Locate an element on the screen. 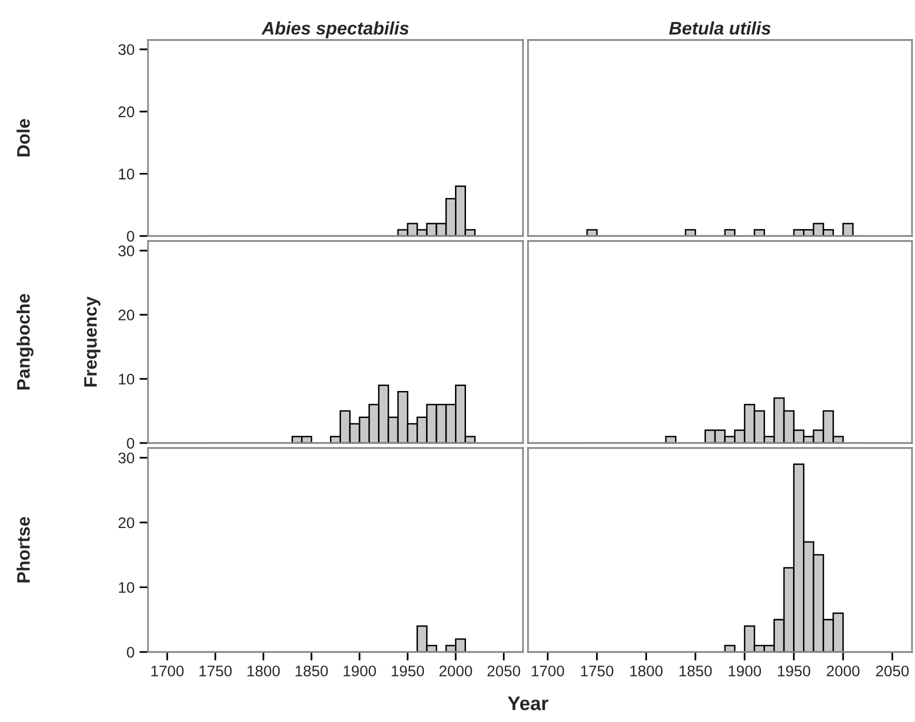 The height and width of the screenshot is (722, 915). text: Pangboche is located at coordinates (25, 342).